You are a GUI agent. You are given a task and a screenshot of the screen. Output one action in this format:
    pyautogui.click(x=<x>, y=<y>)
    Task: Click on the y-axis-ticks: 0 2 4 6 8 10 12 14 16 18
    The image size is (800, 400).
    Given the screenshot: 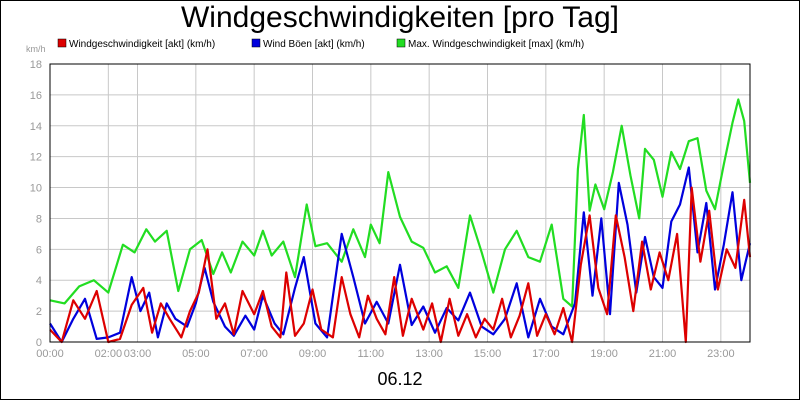 What is the action you would take?
    pyautogui.click(x=36, y=204)
    